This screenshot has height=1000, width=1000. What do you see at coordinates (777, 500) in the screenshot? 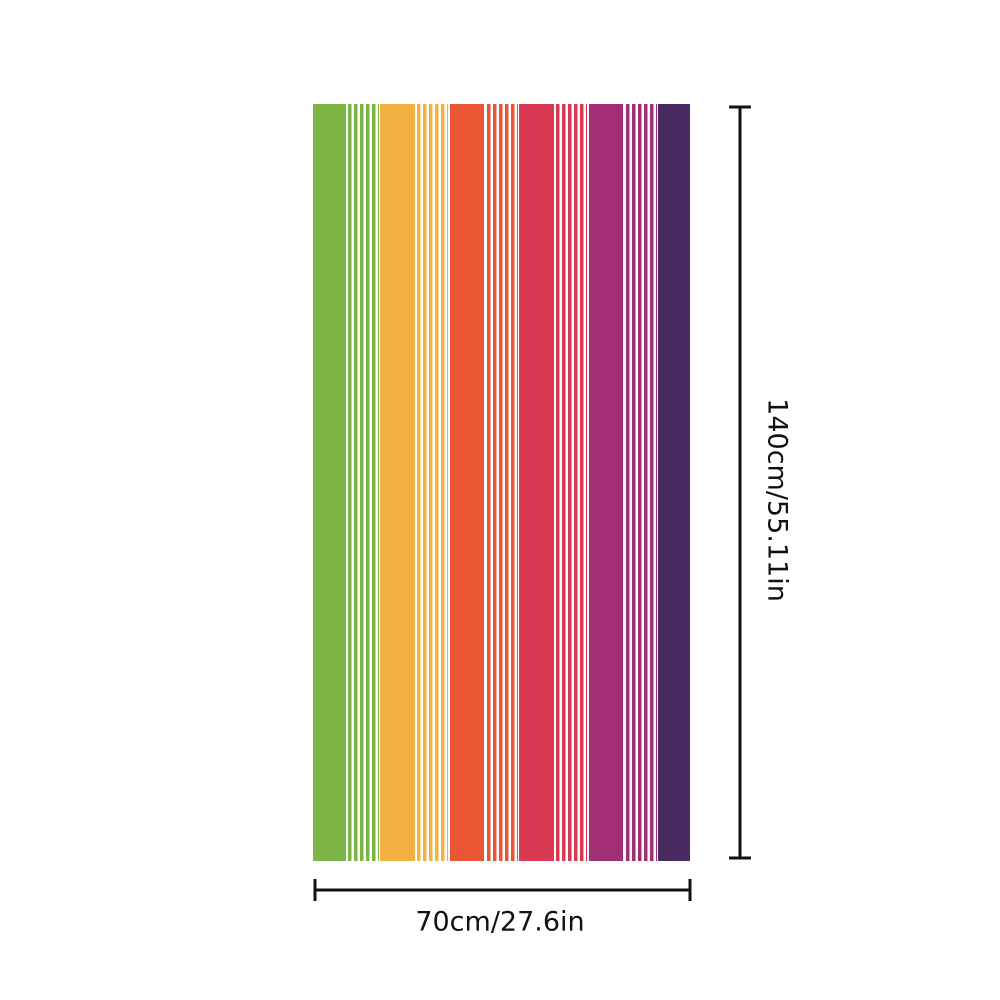
I see `height-label: 140cm/55.11in` at bounding box center [777, 500].